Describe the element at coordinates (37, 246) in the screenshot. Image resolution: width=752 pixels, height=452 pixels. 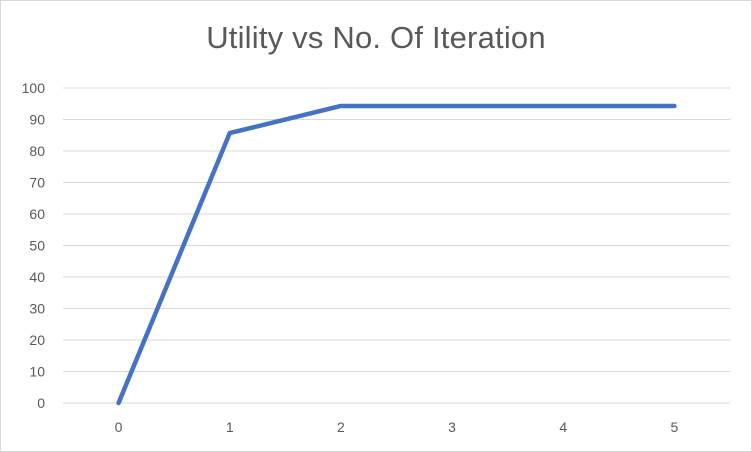
I see `y-tick-label: 50` at that location.